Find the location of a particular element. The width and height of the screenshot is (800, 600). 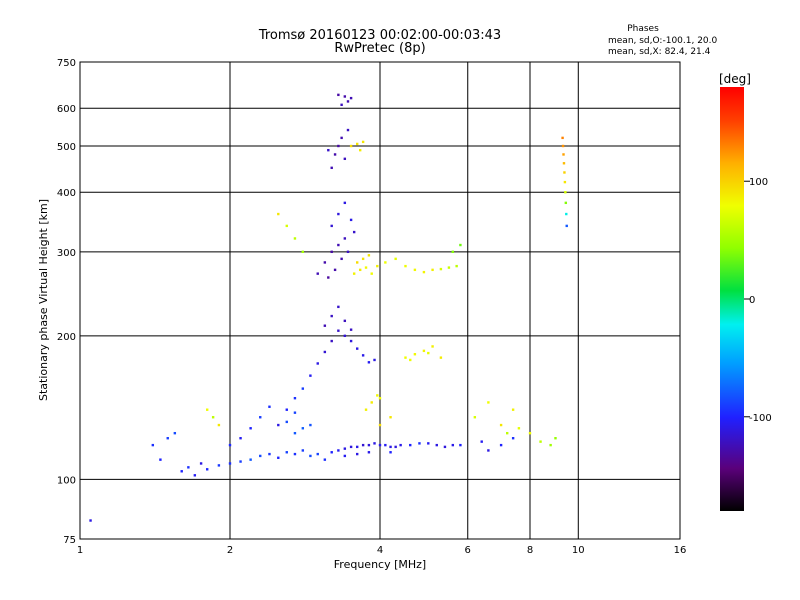

x-tick-label-4: 4 is located at coordinates (380, 550).